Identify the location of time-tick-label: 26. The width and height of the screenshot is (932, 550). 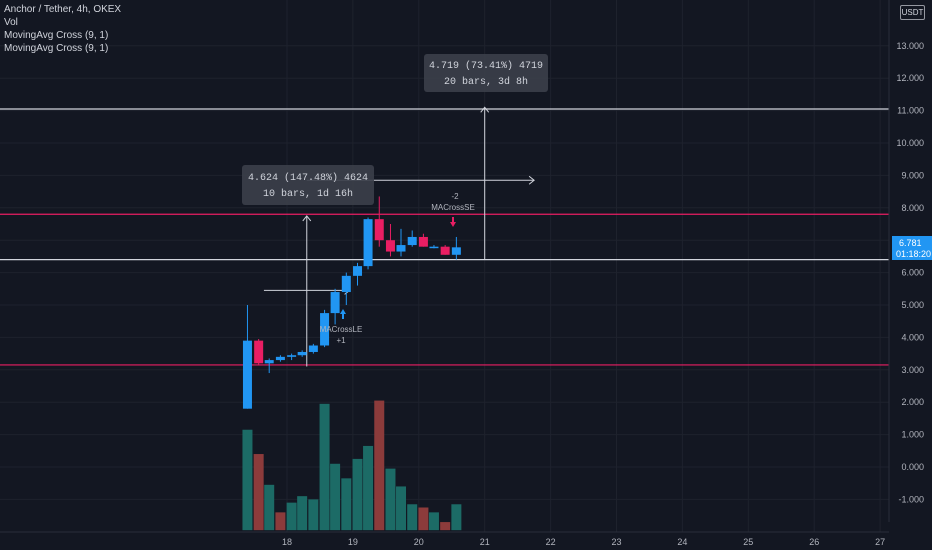
(814, 542).